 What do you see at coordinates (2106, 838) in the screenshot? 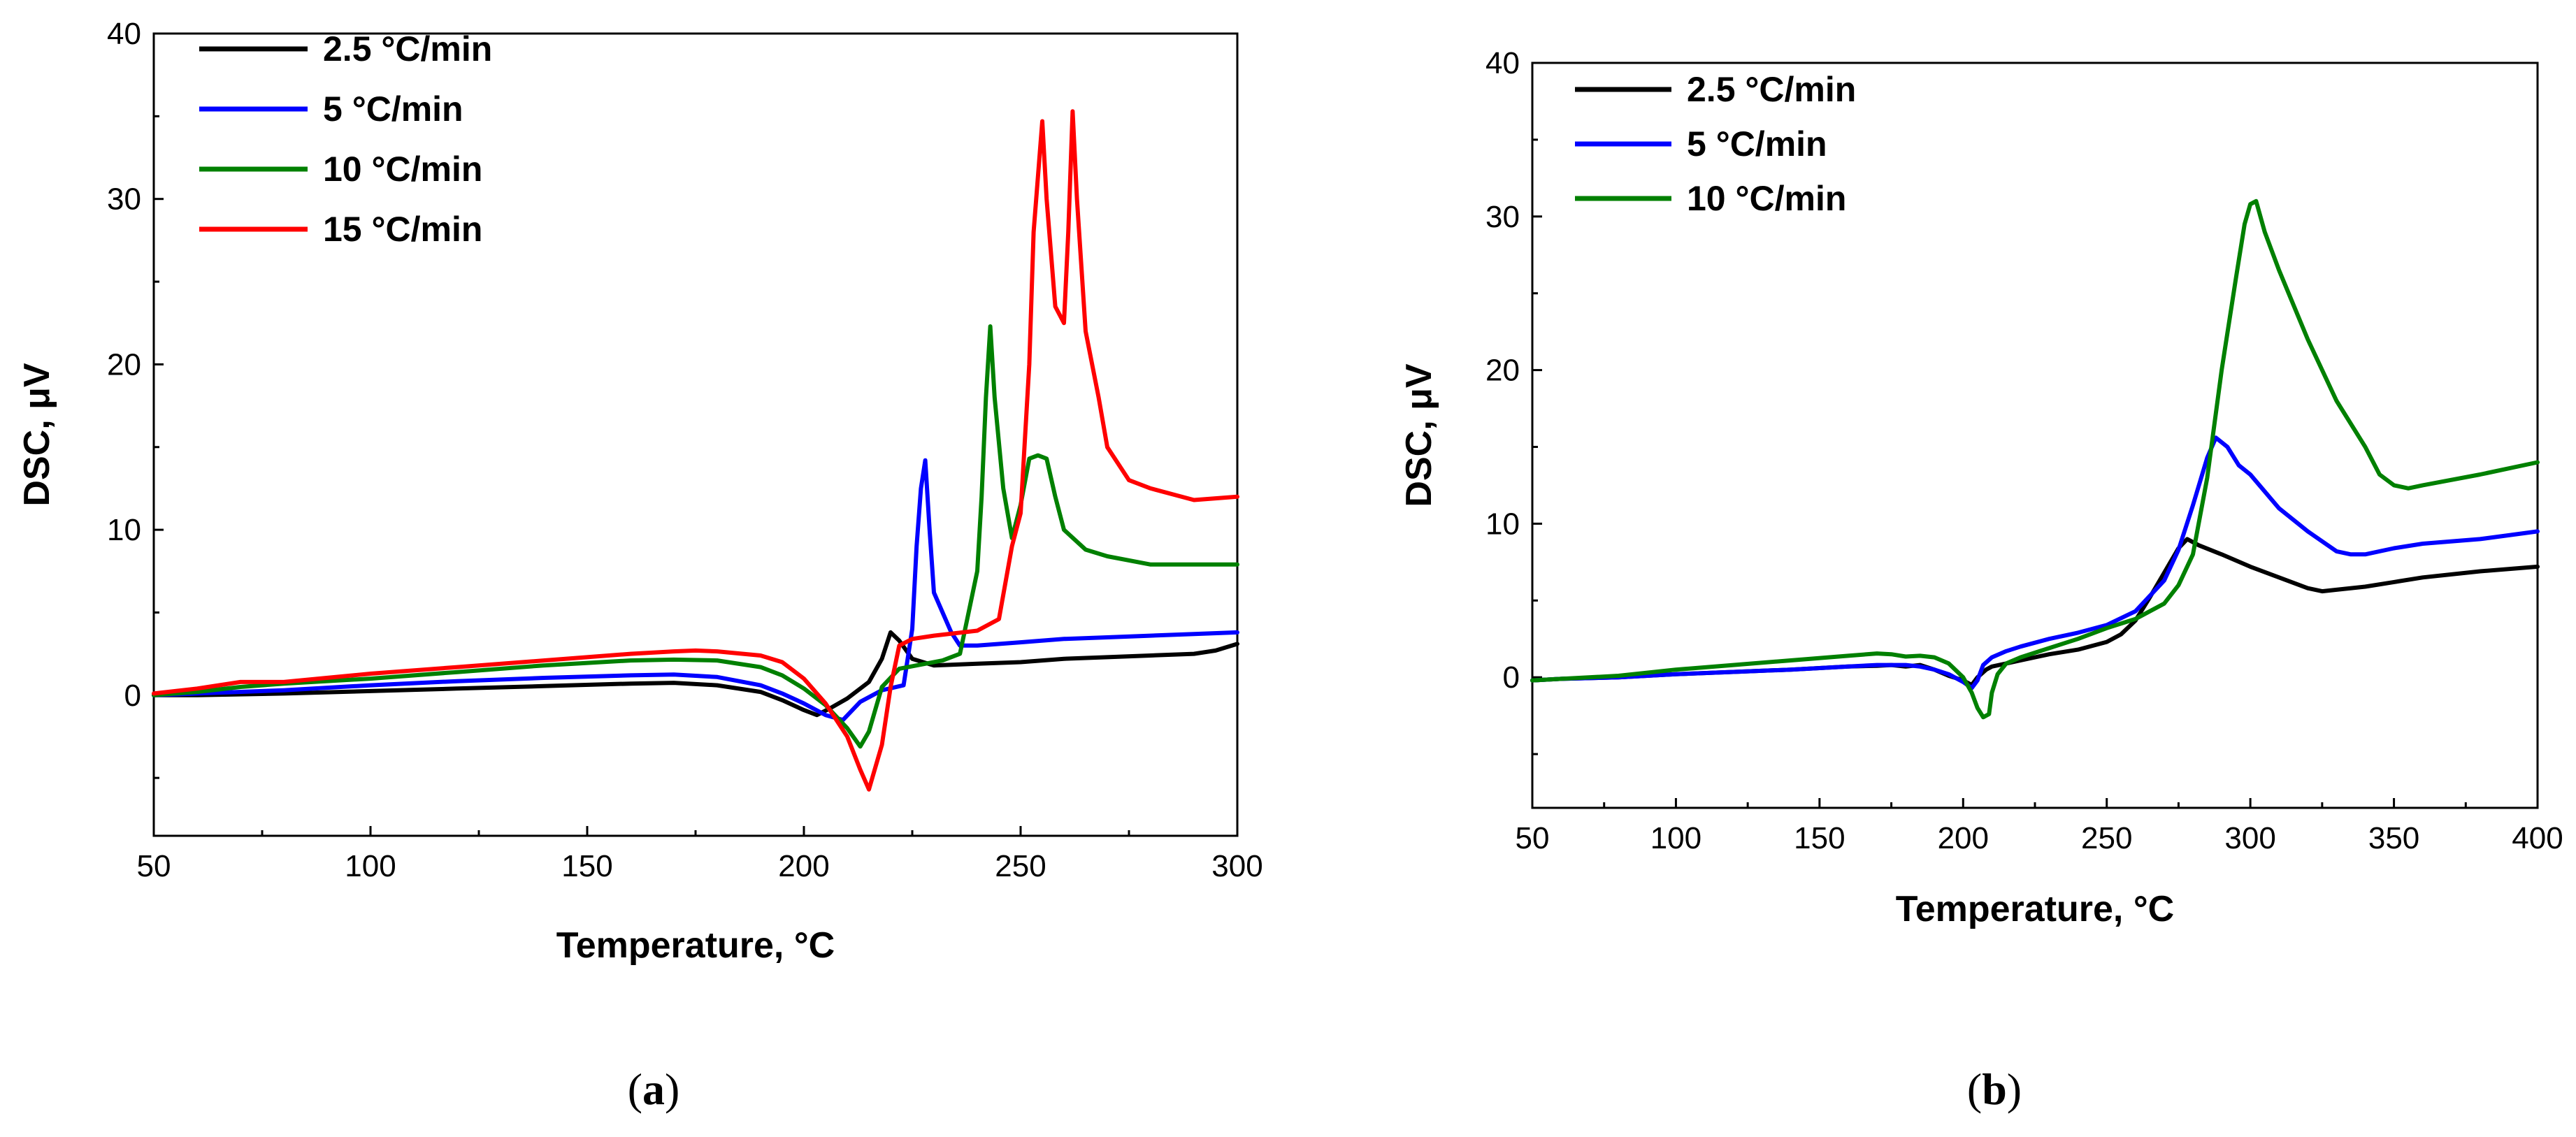
I see `chart-b-x-tick-label: 250` at bounding box center [2106, 838].